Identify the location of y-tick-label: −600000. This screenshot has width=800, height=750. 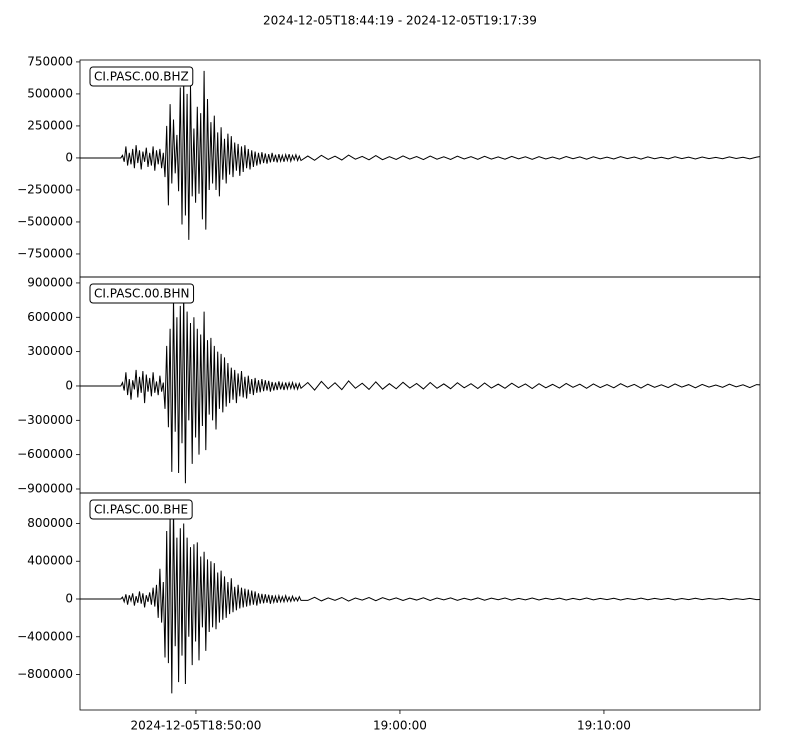
(45, 454).